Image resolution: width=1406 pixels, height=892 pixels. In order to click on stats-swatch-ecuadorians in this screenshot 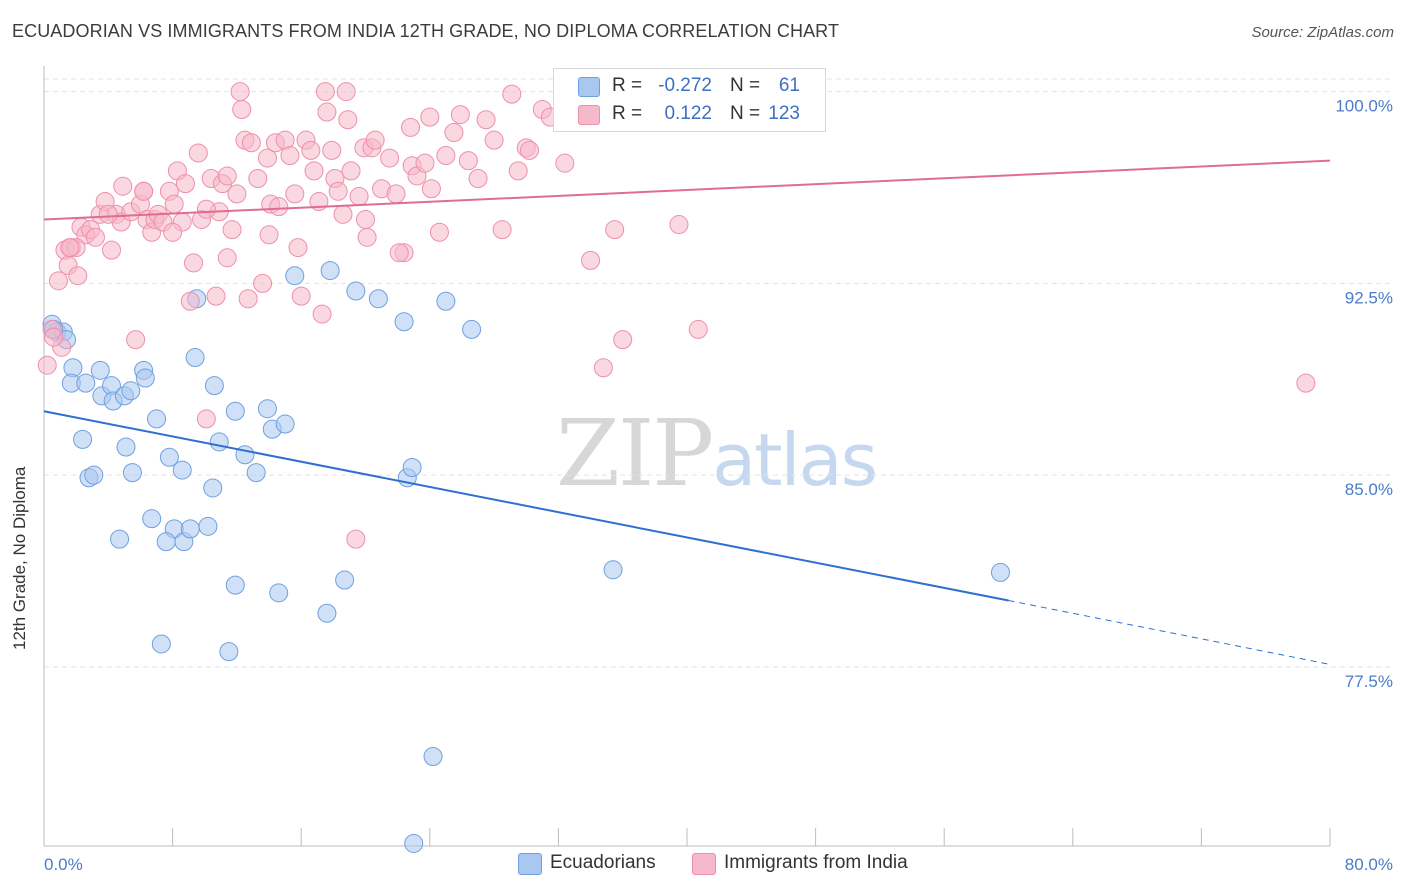, I will do `click(589, 87)`.